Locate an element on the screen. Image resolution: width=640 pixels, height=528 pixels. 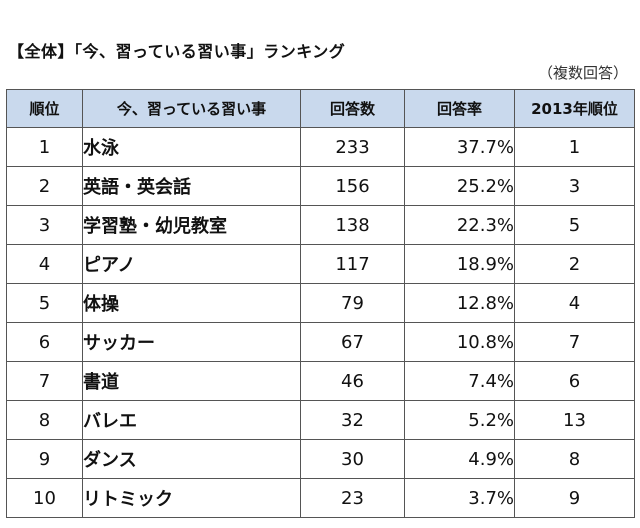
header-lesson: 今、習っている習い事 is located at coordinates (191, 108).